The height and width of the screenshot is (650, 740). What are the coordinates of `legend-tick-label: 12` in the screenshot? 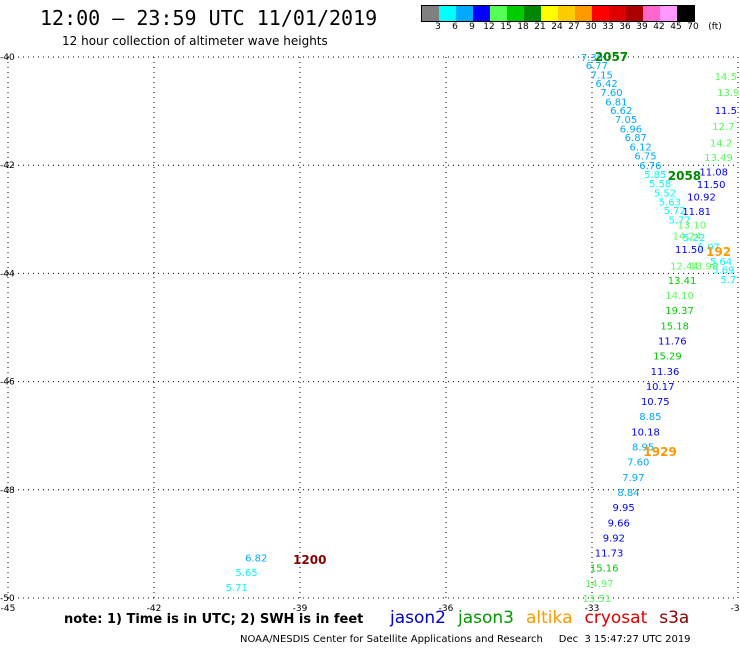 It's located at (489, 27).